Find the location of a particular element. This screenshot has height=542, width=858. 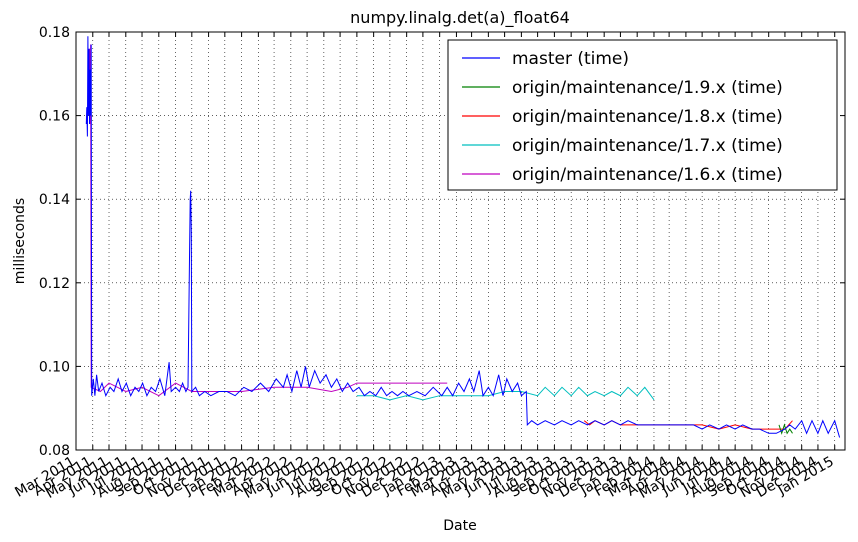

y-tick-label: 0.16 is located at coordinates (54, 117).